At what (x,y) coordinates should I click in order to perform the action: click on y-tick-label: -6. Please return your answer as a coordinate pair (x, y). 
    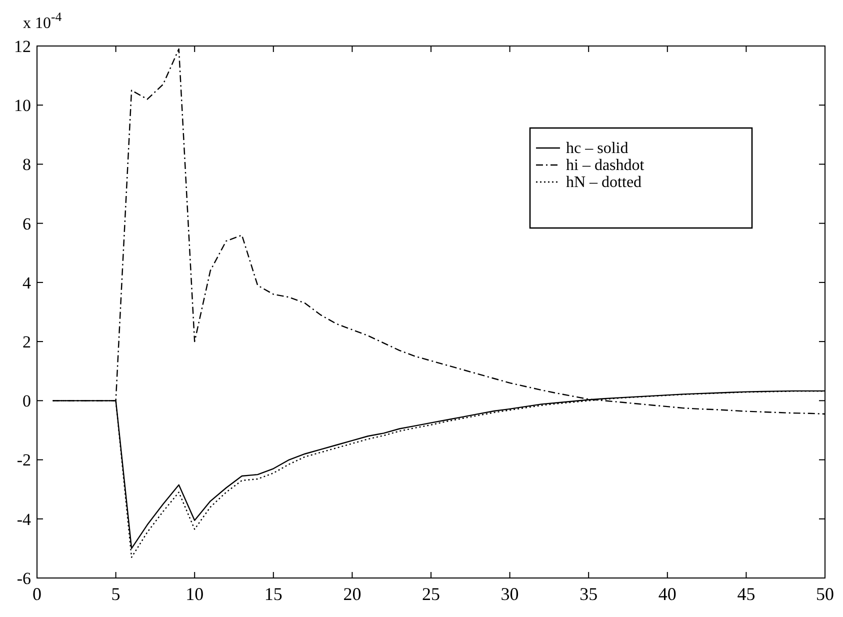
    Looking at the image, I should click on (23, 578).